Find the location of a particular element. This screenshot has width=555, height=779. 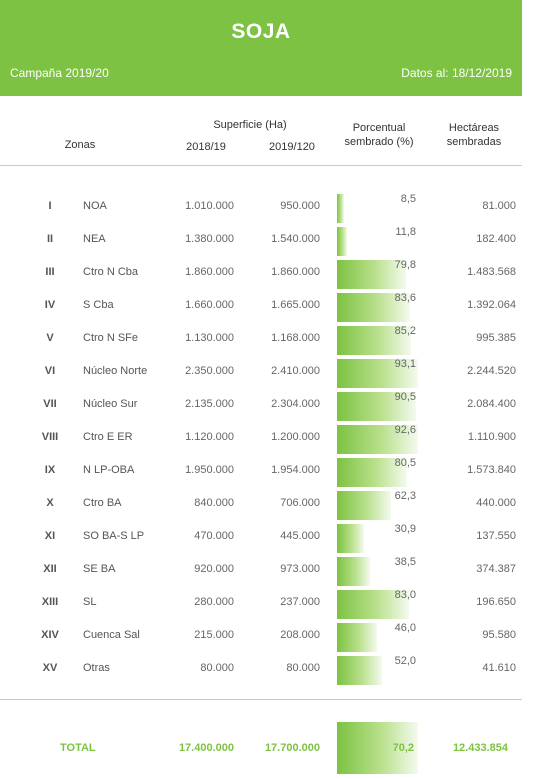

zone-name: S Cba is located at coordinates (98, 305).